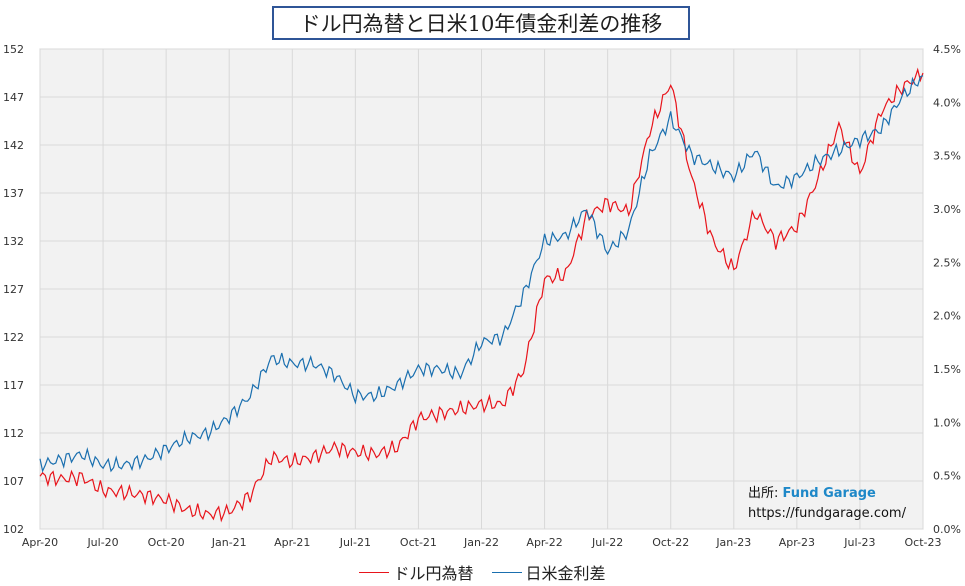  Describe the element at coordinates (13, 49) in the screenshot. I see `left-tick-label: 152` at that location.